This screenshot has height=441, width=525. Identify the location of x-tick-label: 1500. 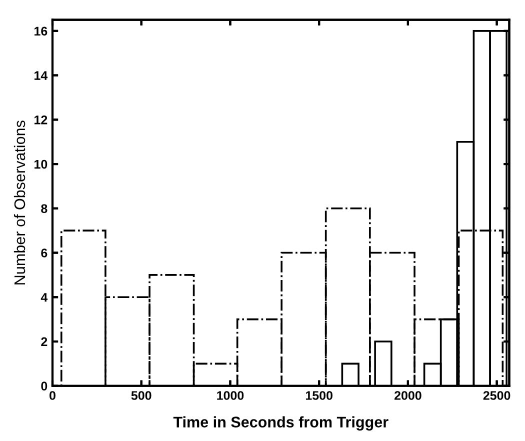
(319, 395).